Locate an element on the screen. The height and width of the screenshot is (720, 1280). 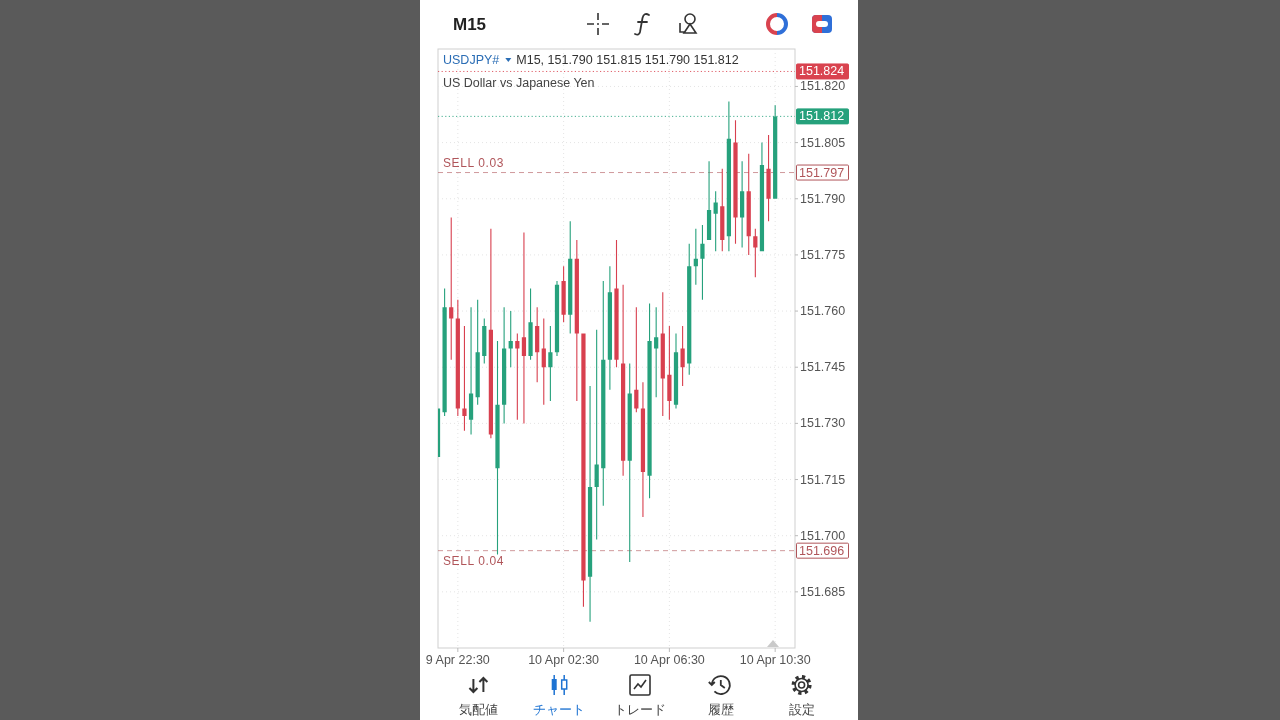
ref-line-label: 151.824 is located at coordinates (822, 71).